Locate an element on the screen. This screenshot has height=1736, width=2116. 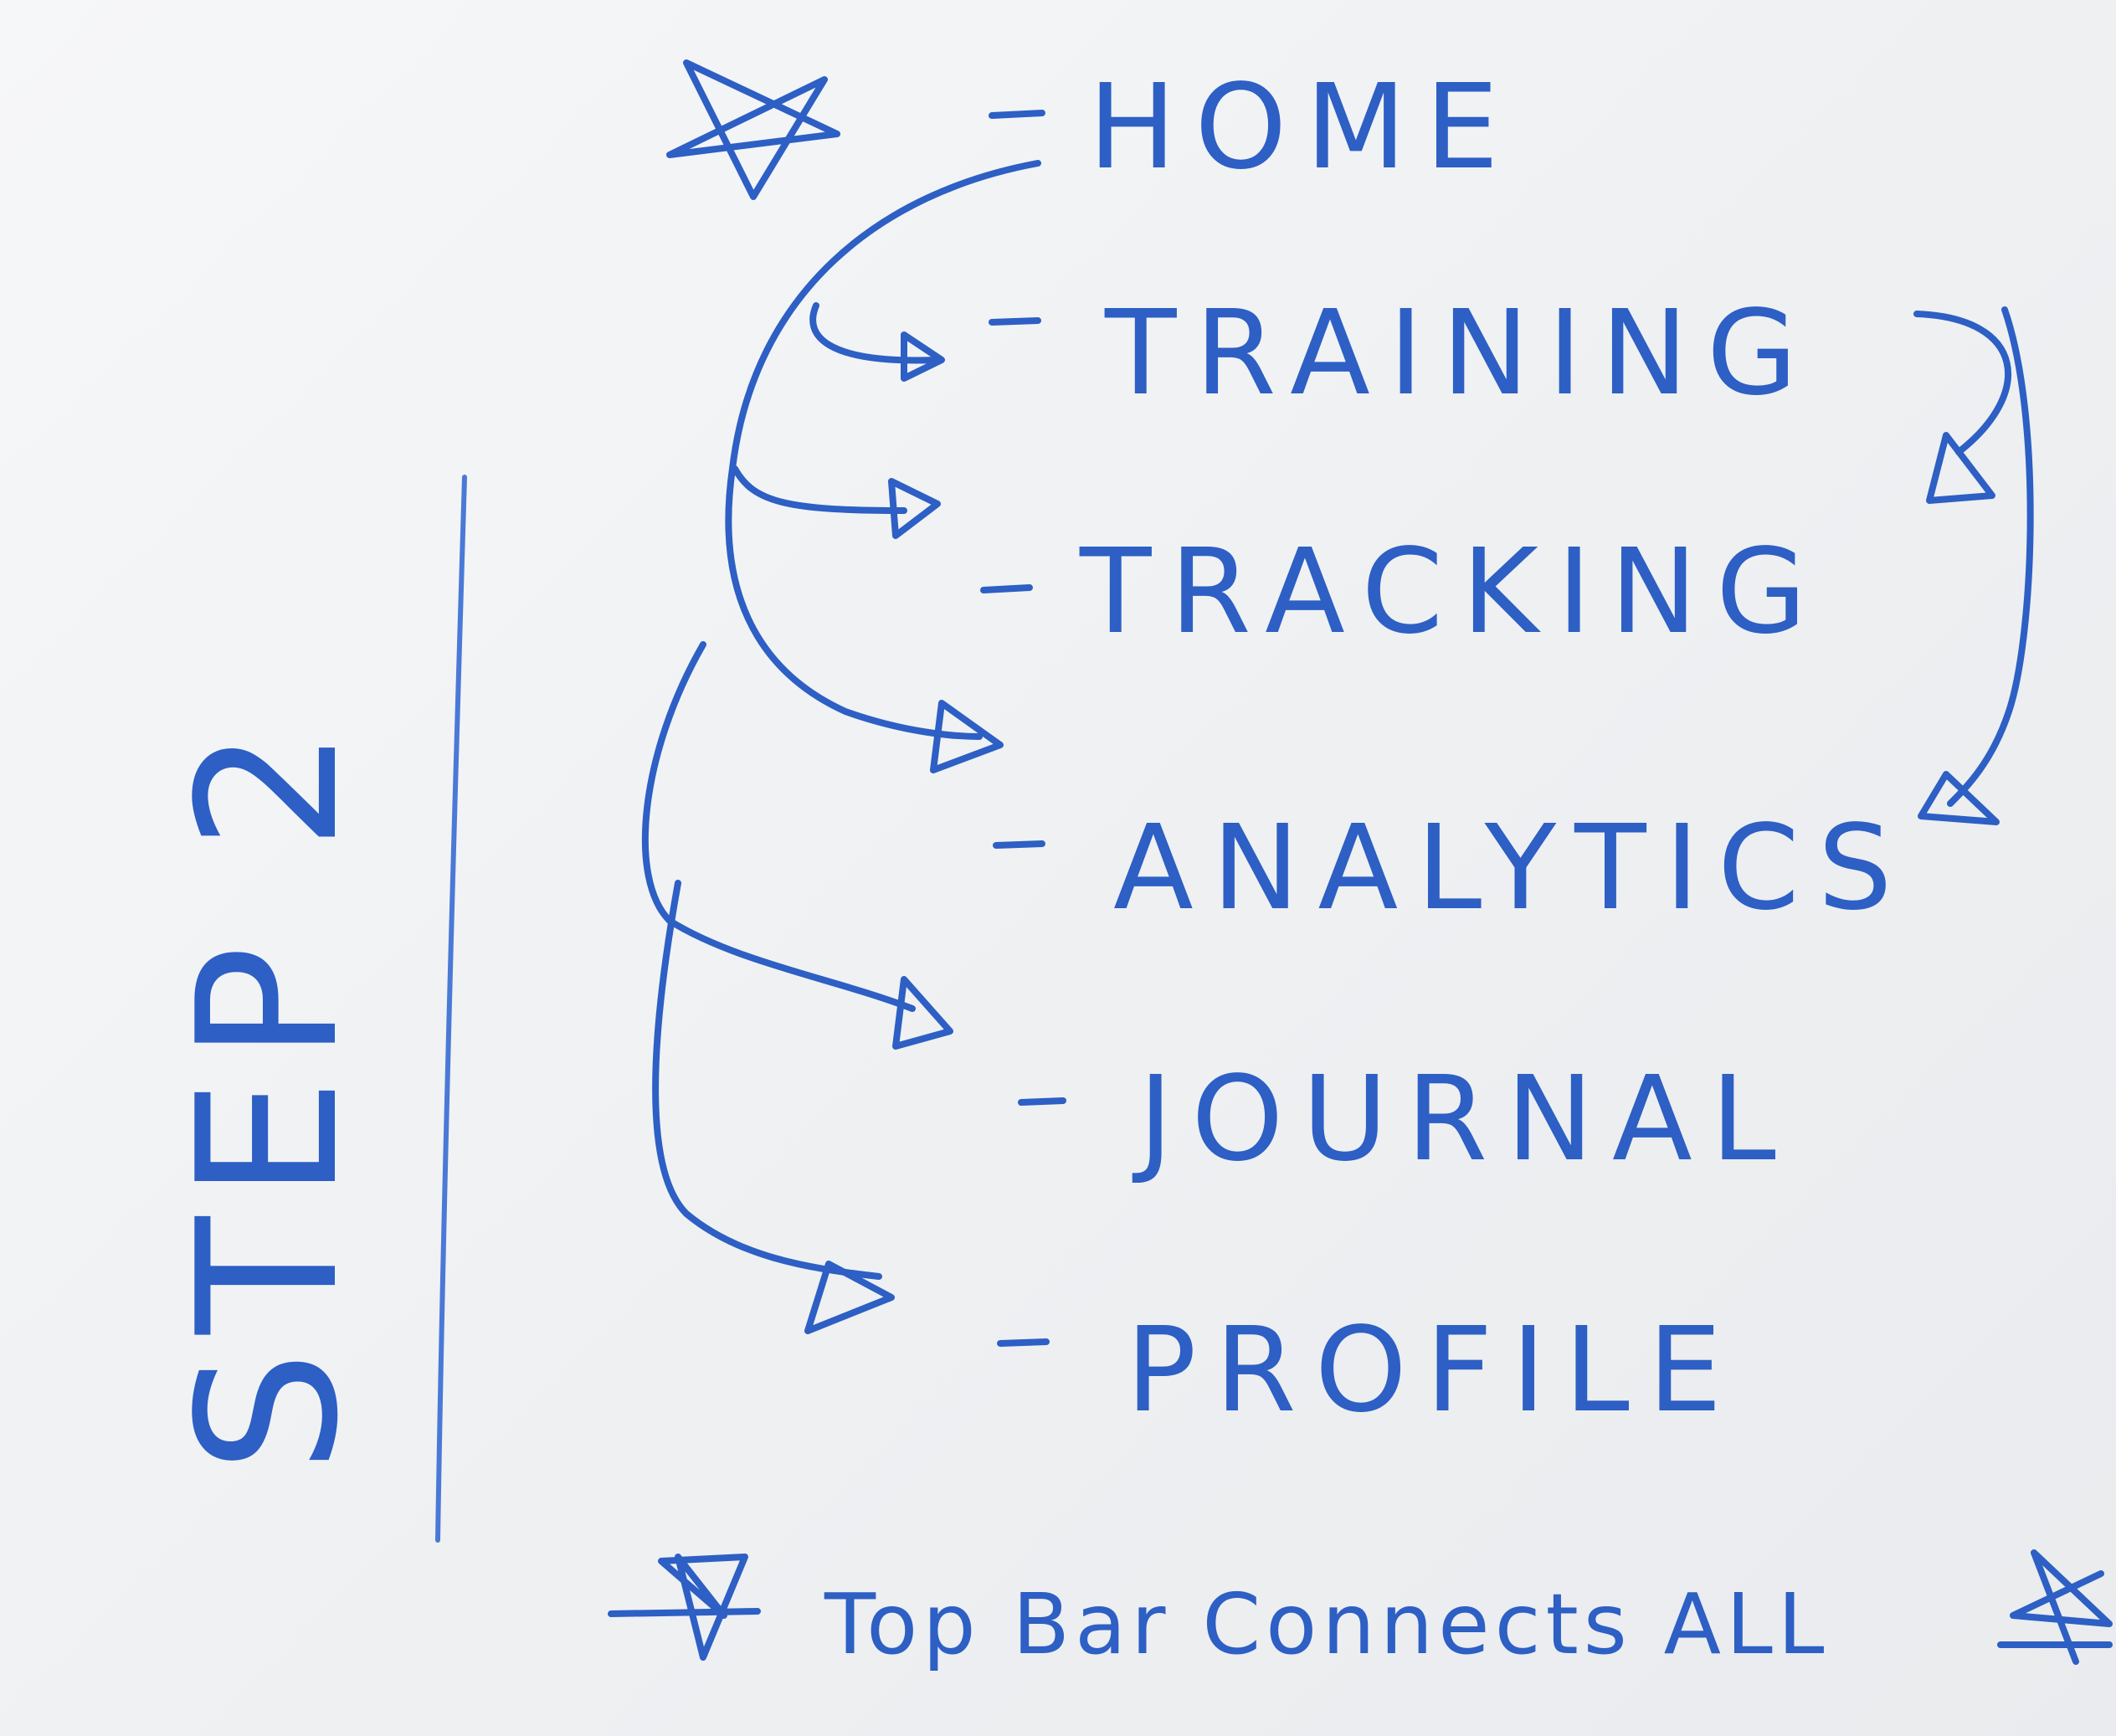
dash-analytics is located at coordinates (1019, 844).